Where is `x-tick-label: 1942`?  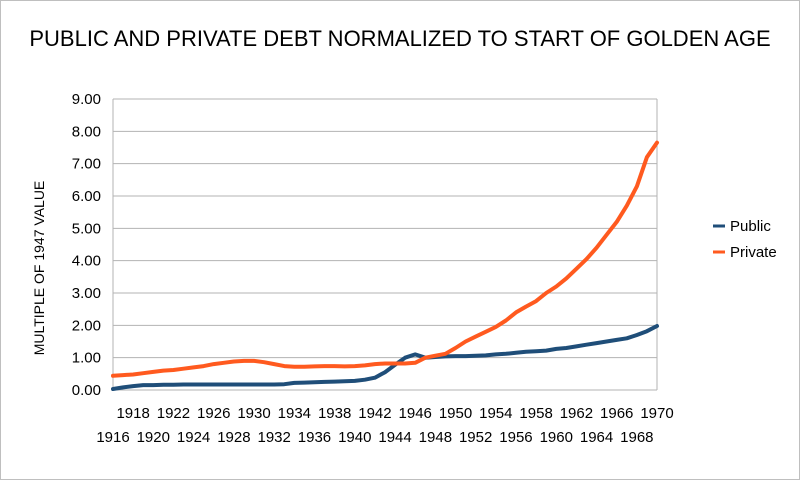
x-tick-label: 1942 is located at coordinates (374, 413).